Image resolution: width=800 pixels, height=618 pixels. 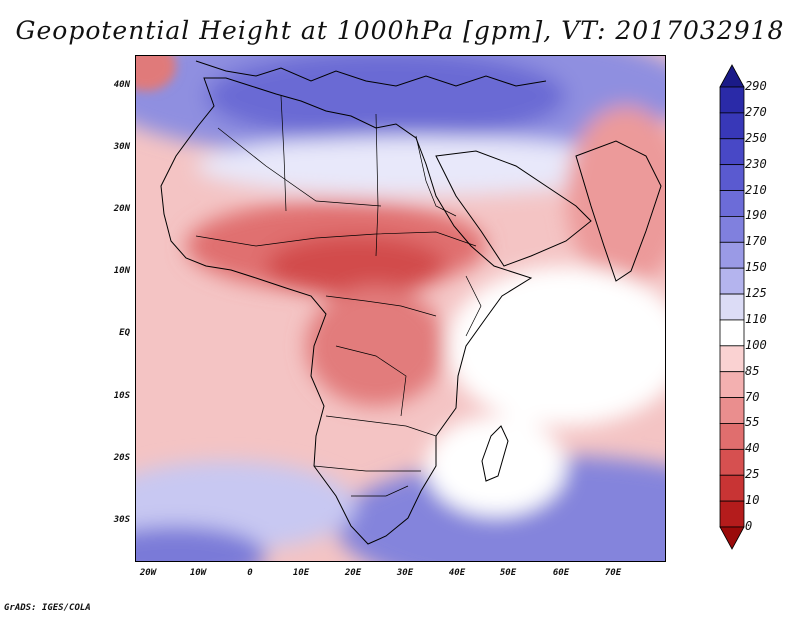 I want to click on colorbar, so click(x=732, y=307).